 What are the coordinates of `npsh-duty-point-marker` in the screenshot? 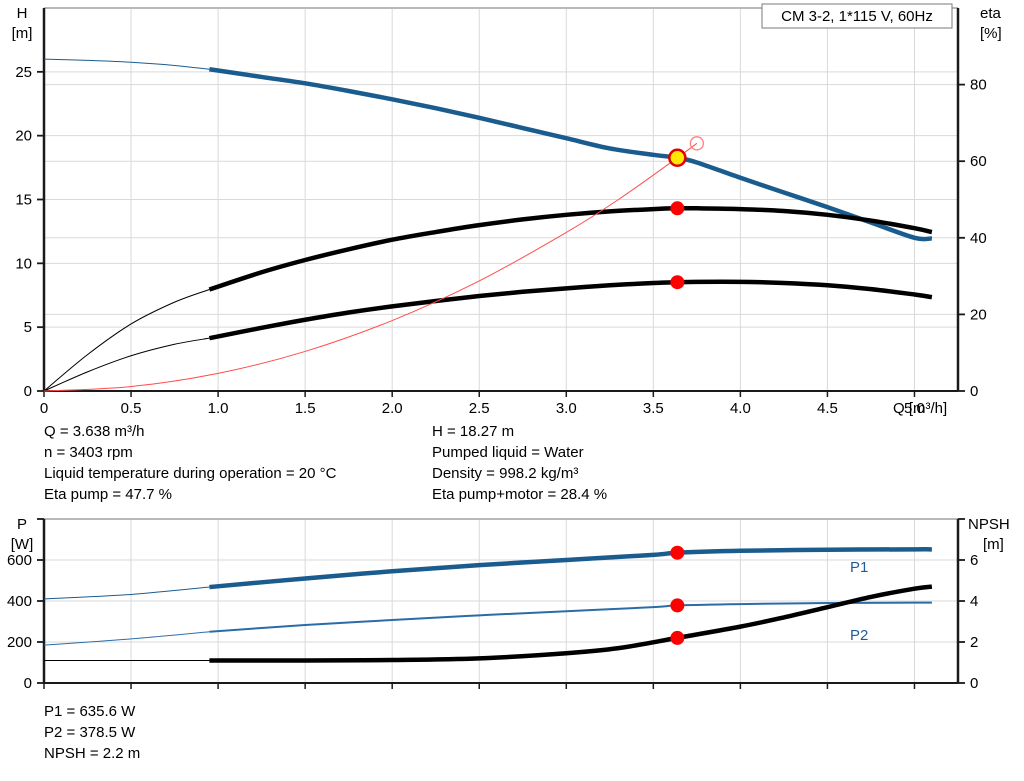 It's located at (677, 637).